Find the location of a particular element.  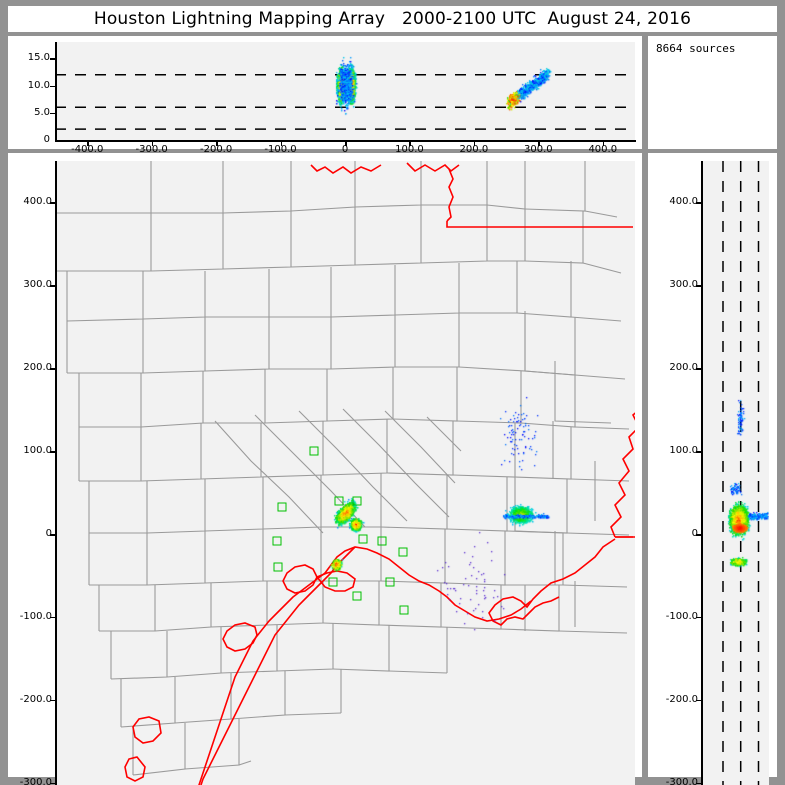

right-y-axis is located at coordinates (702, 473).